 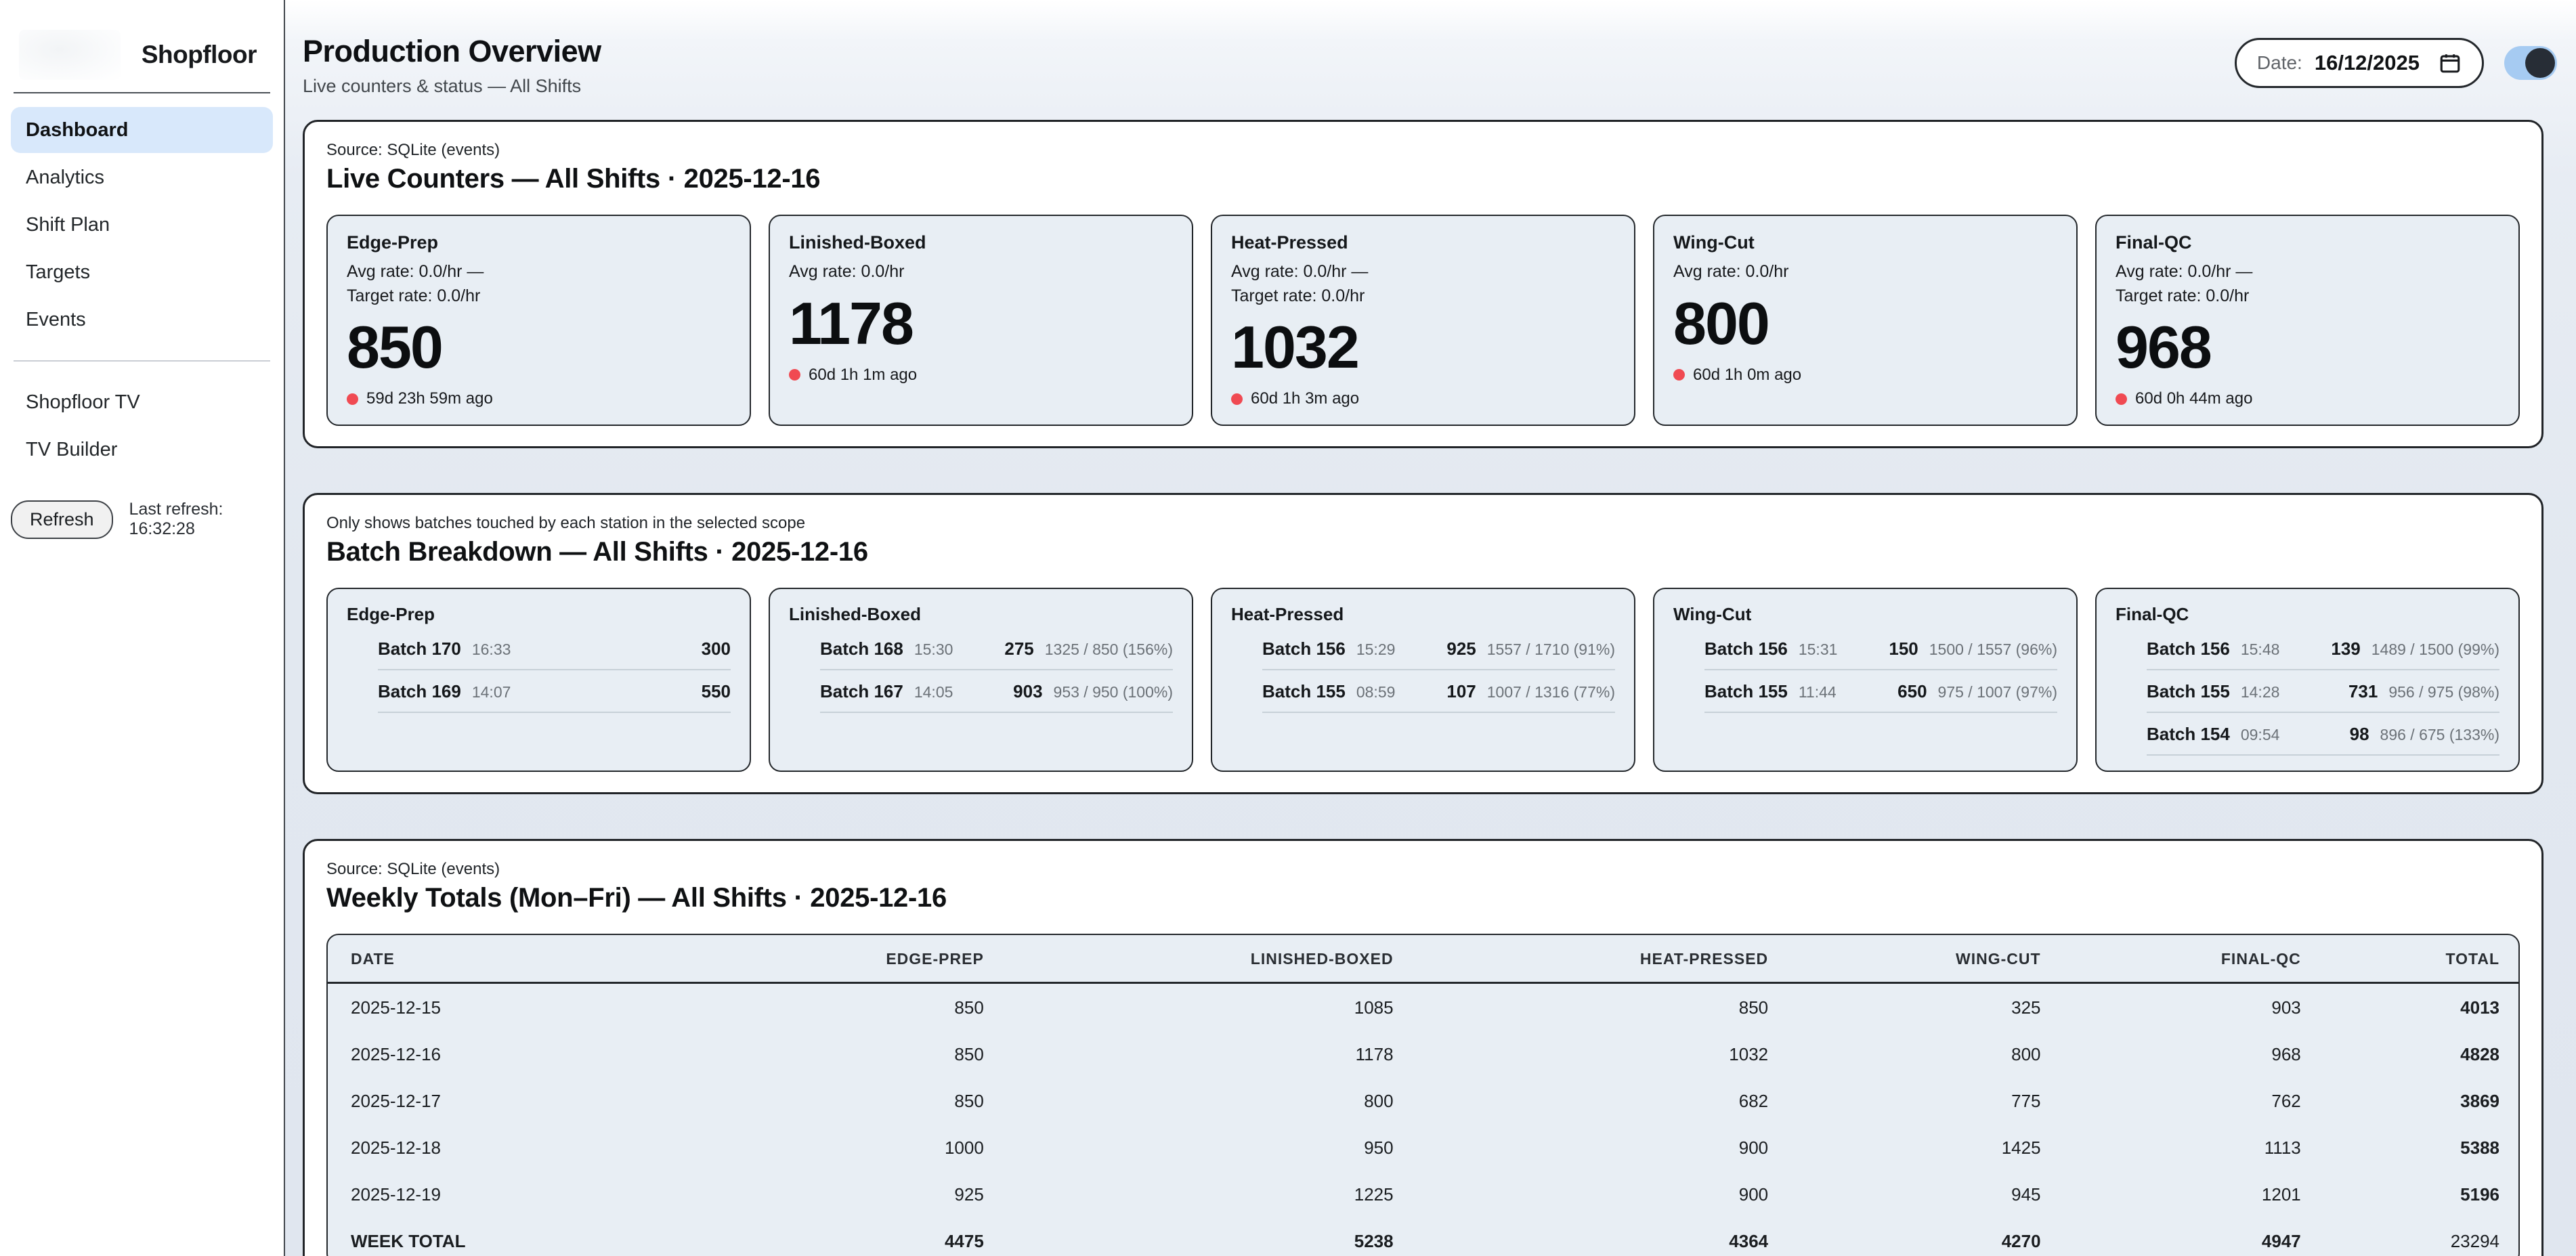 What do you see at coordinates (554, 649) in the screenshot?
I see `batch-row: Batch 170 16:33 300` at bounding box center [554, 649].